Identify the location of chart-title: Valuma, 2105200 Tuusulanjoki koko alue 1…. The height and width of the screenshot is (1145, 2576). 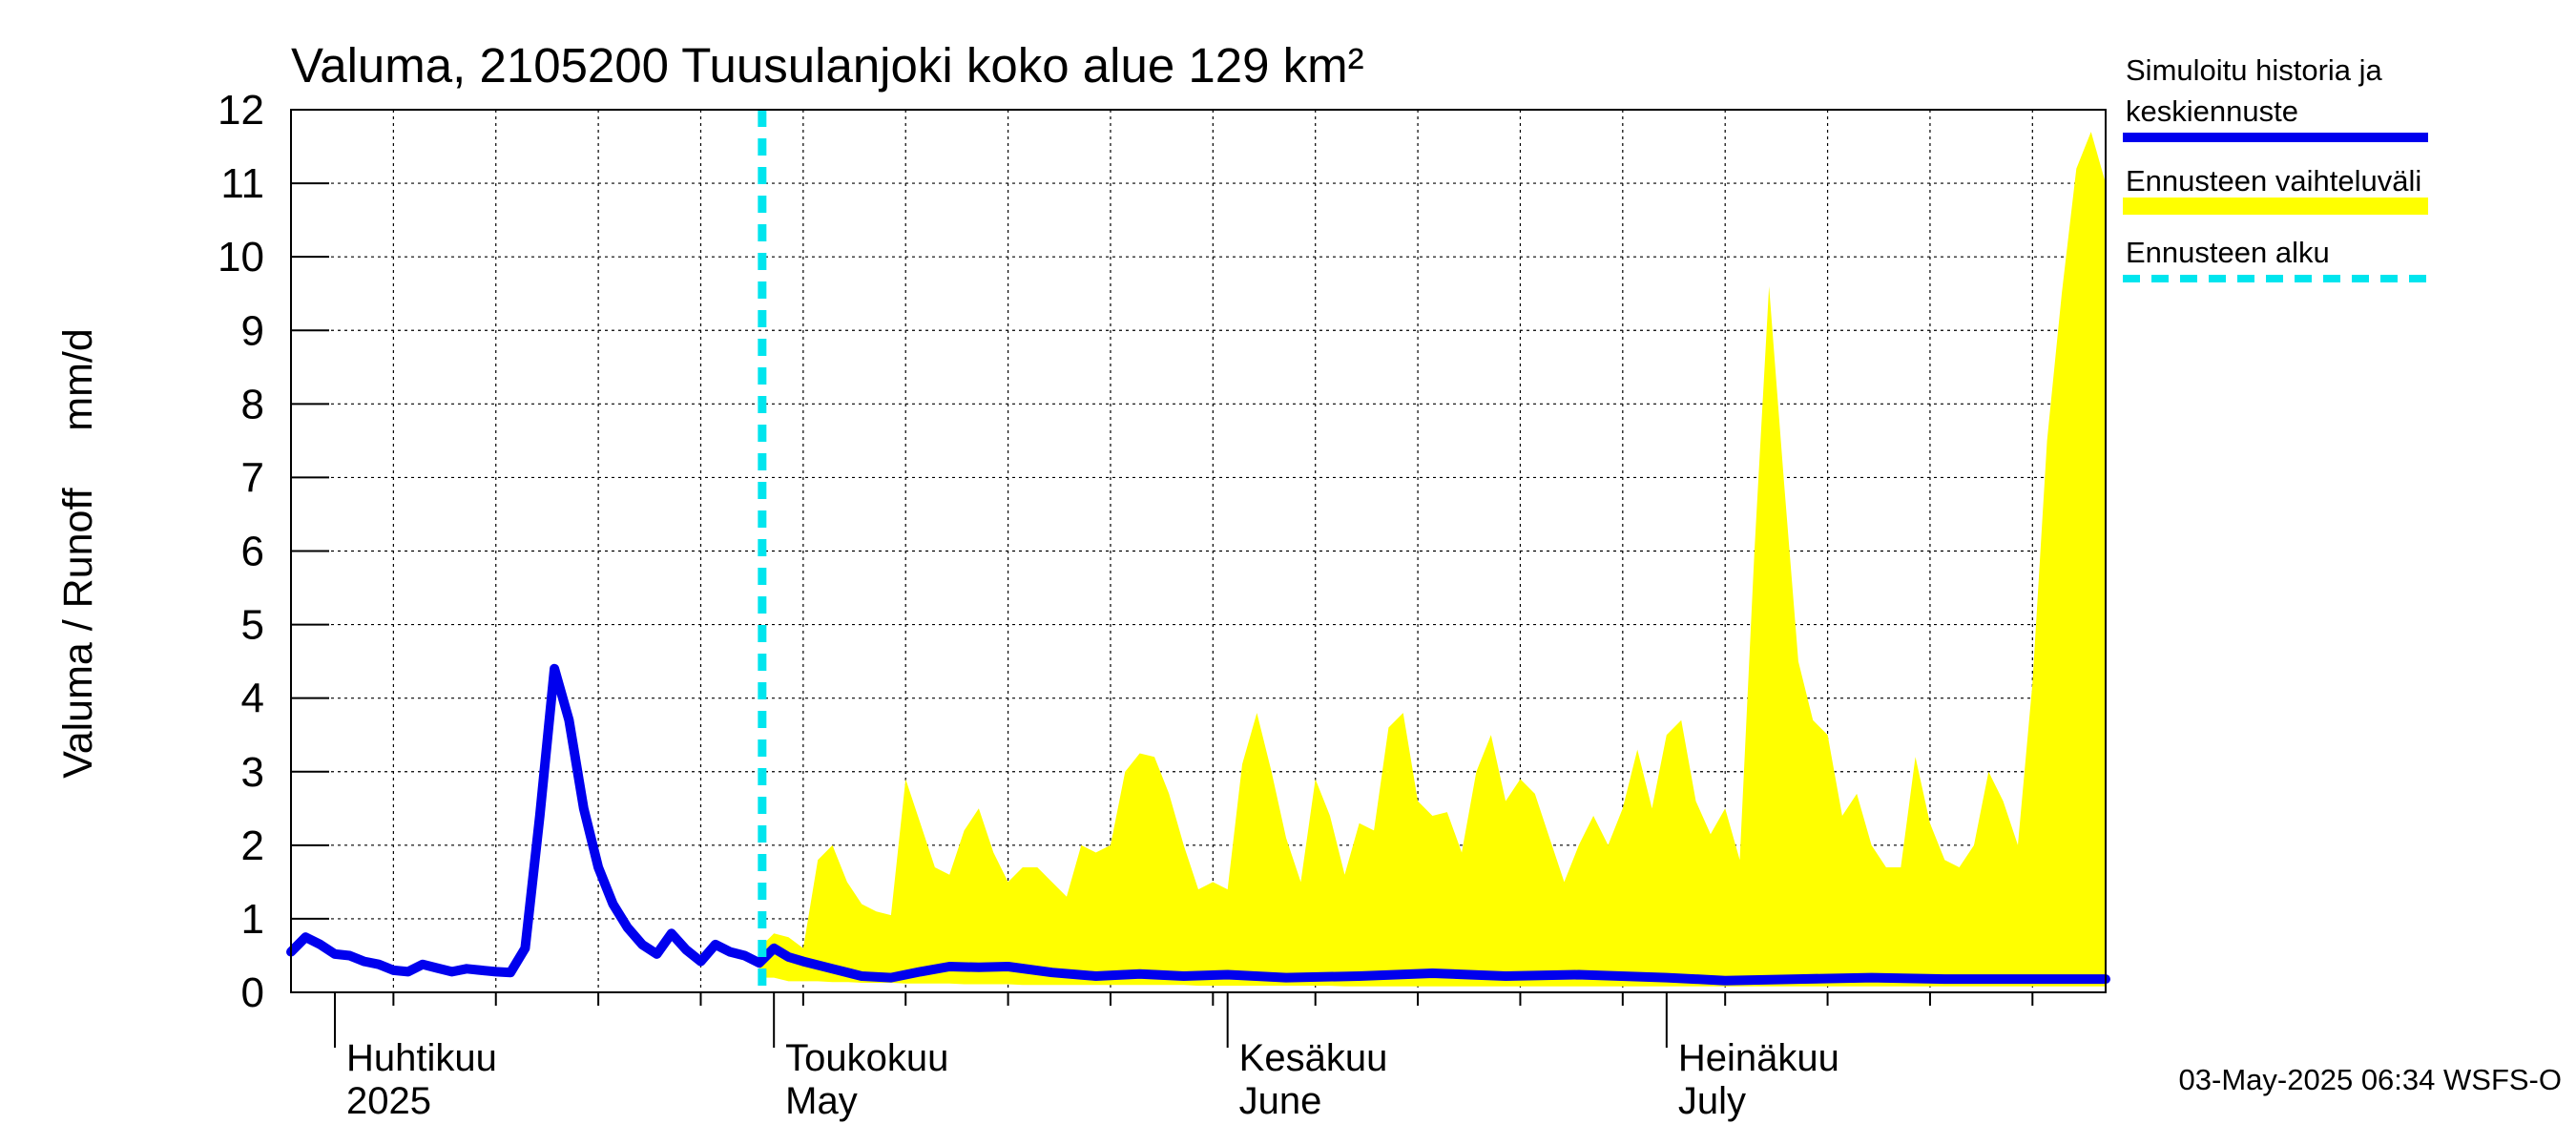
(827, 66).